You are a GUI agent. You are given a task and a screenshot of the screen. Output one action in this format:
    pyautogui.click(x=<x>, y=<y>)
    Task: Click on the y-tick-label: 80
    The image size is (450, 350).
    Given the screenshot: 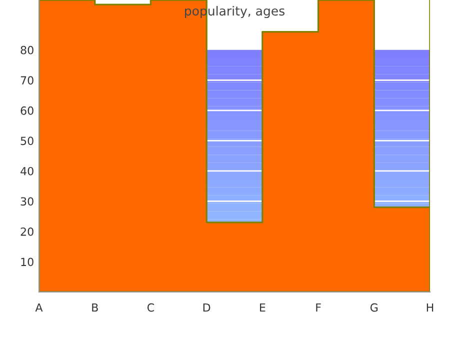 What is the action you would take?
    pyautogui.click(x=27, y=50)
    